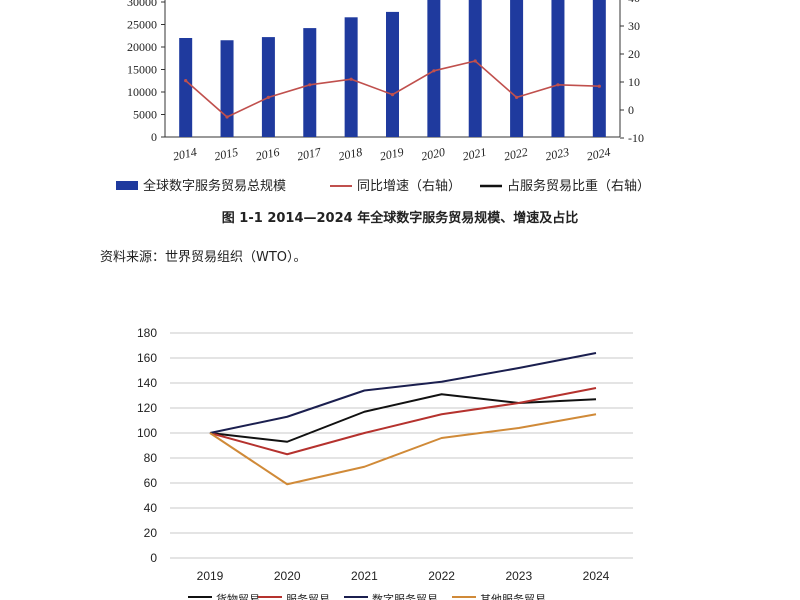 This screenshot has width=800, height=600. Describe the element at coordinates (151, 458) in the screenshot. I see `chart2-y-tick-label: 80` at that location.